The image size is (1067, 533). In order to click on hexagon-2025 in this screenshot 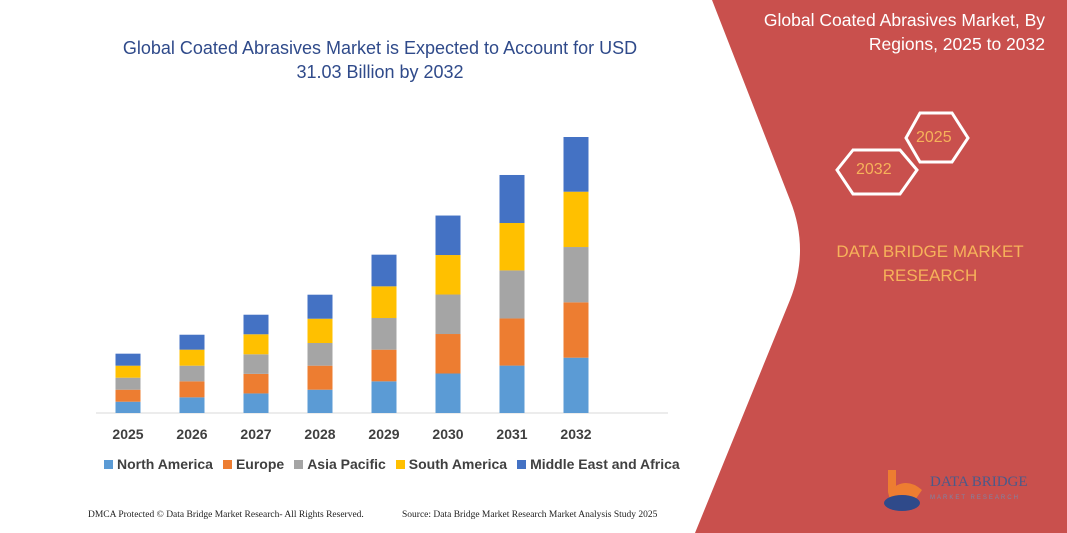, I will do `click(937, 137)`.